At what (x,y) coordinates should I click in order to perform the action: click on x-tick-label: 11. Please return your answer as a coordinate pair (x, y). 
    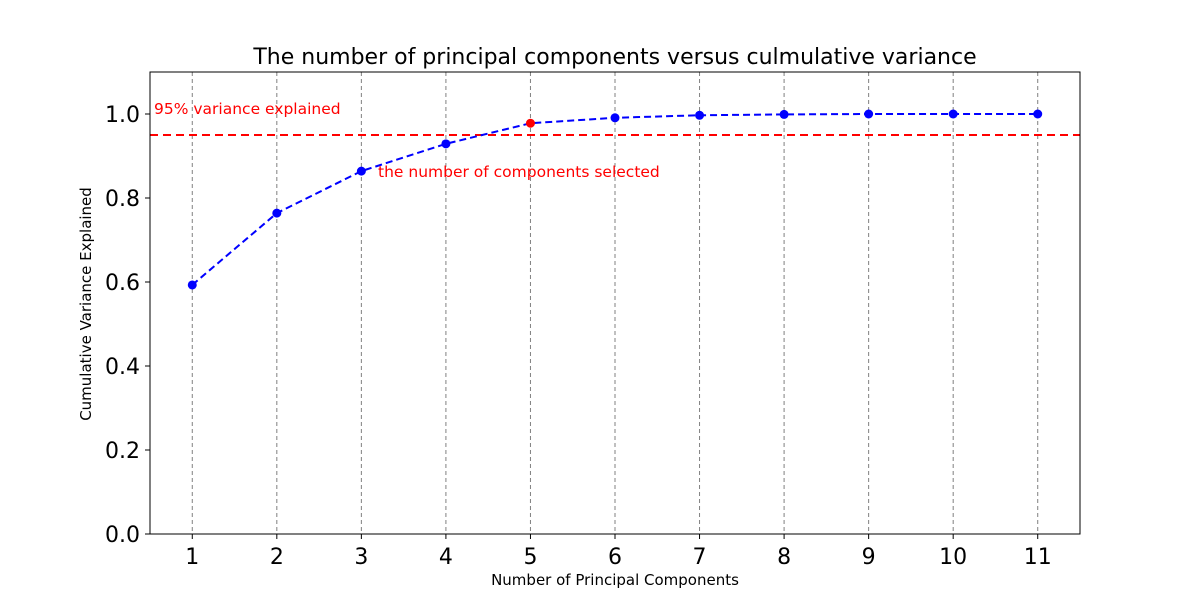
    Looking at the image, I should click on (1038, 557).